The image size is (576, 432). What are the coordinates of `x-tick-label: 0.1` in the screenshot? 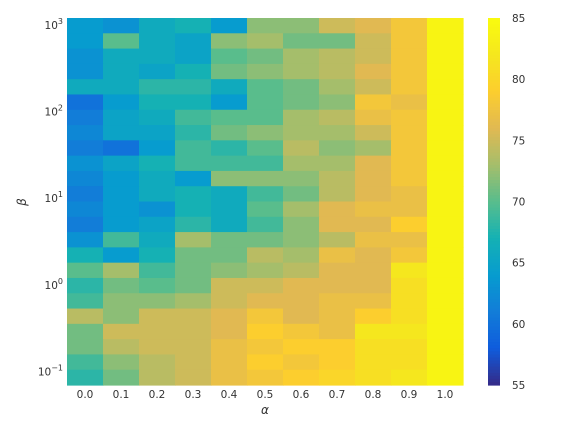 It's located at (121, 395).